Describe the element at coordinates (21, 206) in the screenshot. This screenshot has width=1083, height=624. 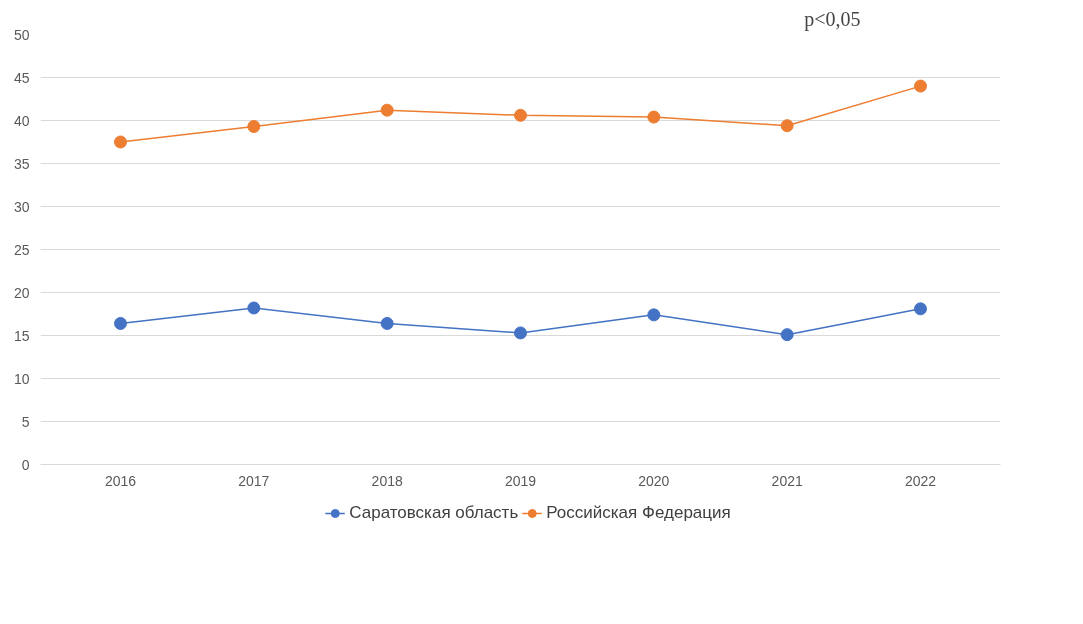
I see `y-tick-label: 30` at that location.